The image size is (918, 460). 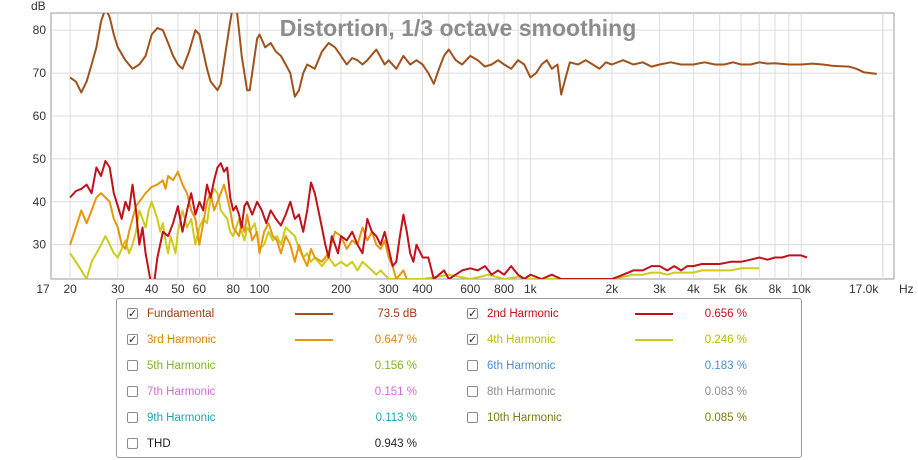 What do you see at coordinates (389, 289) in the screenshot?
I see `x-tick-label: 300` at bounding box center [389, 289].